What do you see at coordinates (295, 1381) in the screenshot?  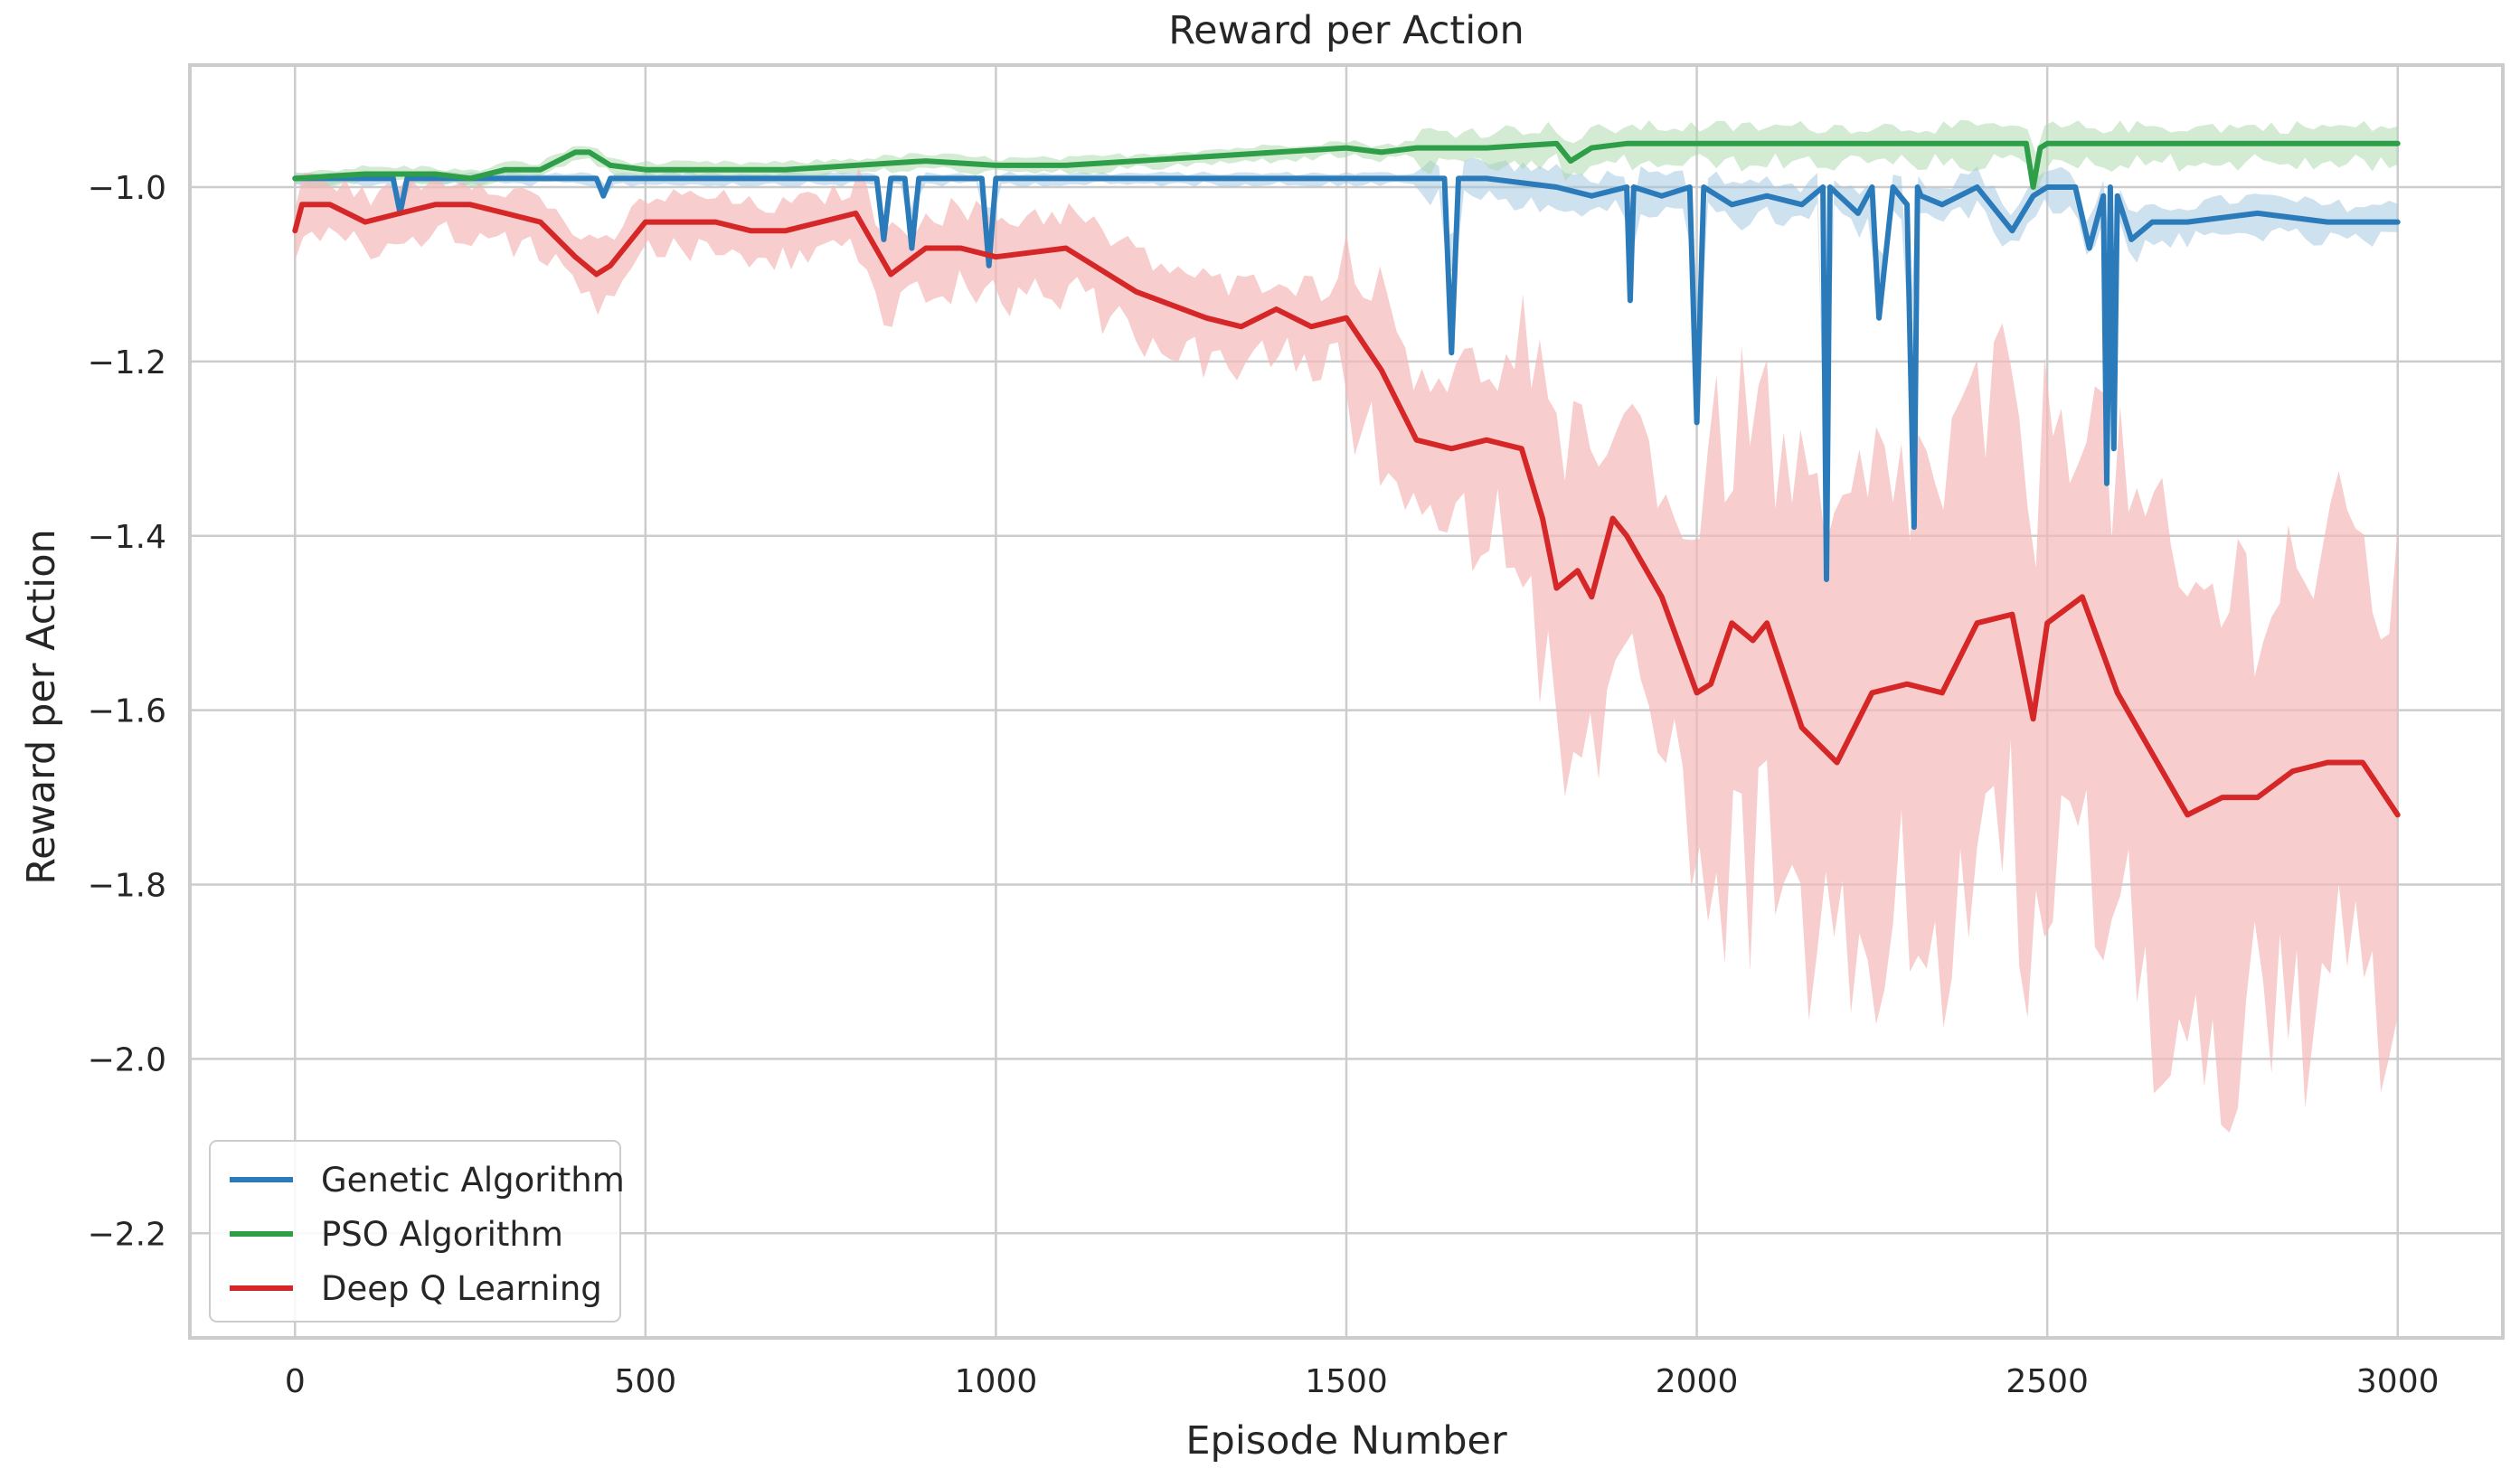 I see `x-tick-label: 0` at bounding box center [295, 1381].